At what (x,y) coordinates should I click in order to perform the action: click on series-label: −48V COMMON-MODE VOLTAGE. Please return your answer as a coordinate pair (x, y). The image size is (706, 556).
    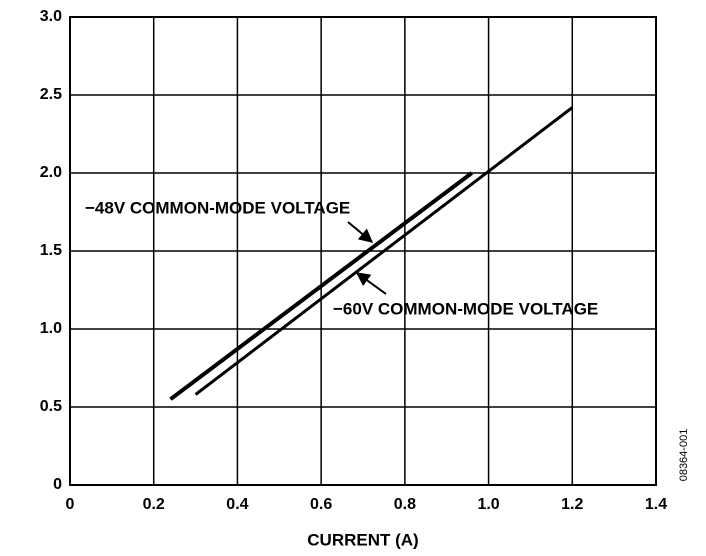
    Looking at the image, I should click on (217, 207).